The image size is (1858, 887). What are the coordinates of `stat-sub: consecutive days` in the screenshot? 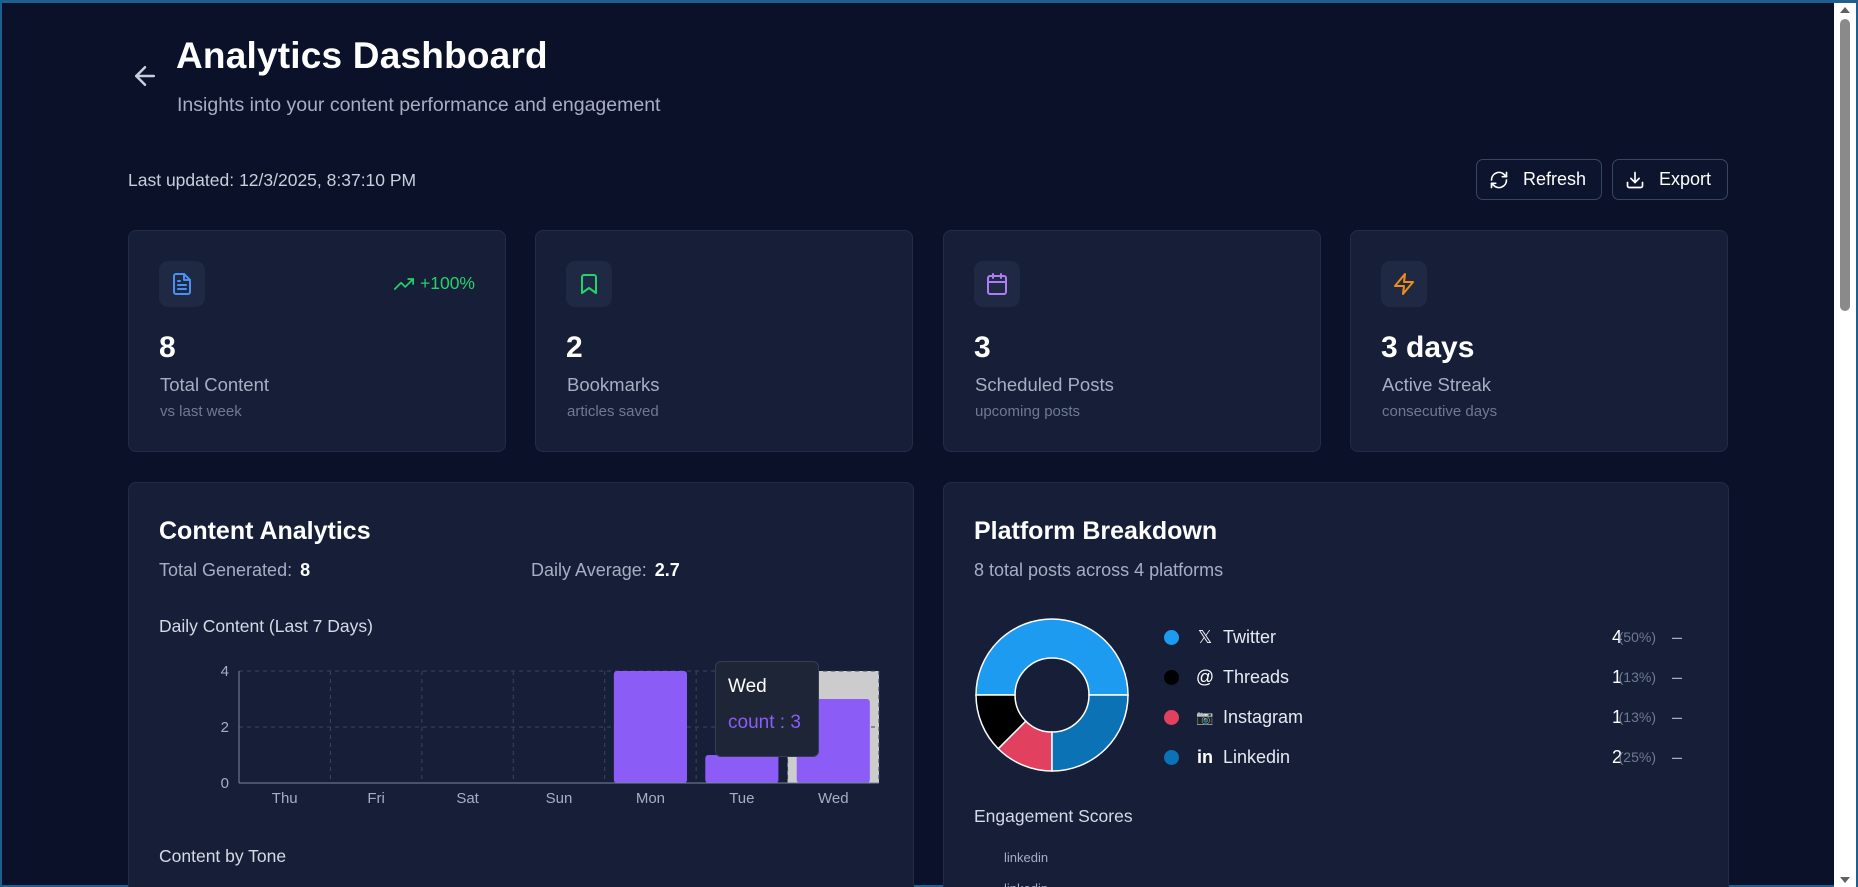 It's located at (1440, 411).